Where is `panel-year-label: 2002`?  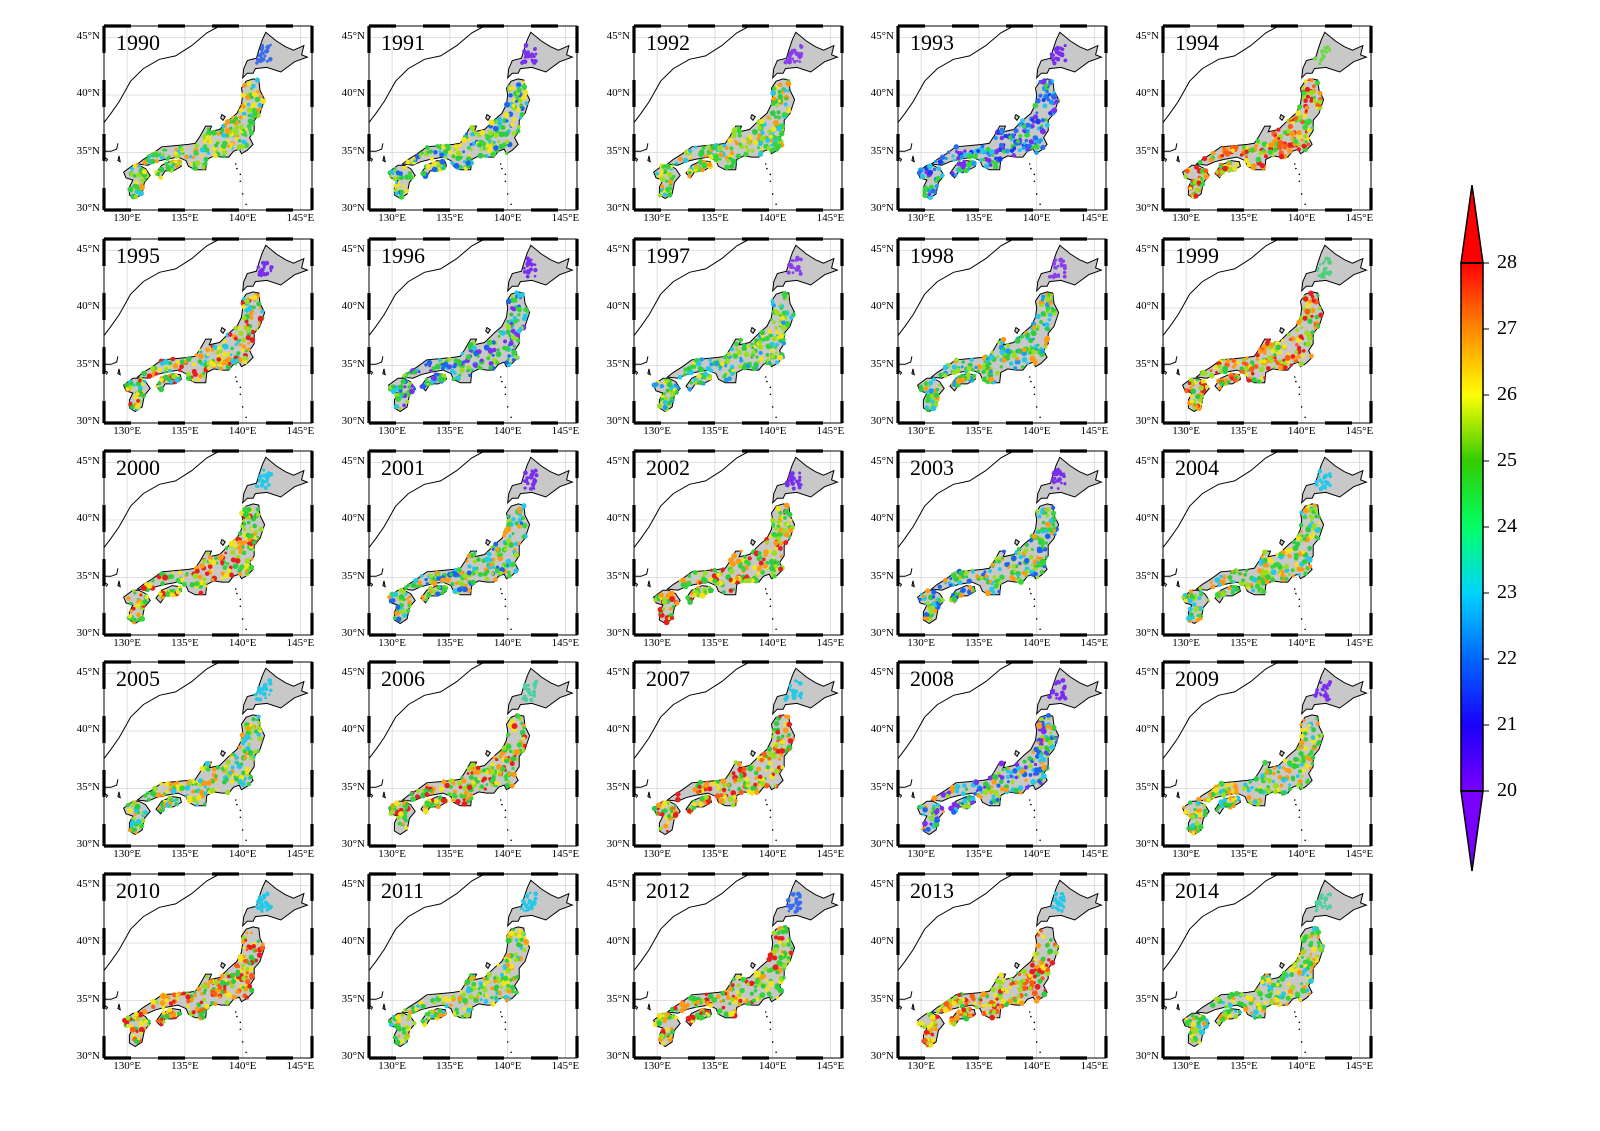
panel-year-label: 2002 is located at coordinates (668, 467).